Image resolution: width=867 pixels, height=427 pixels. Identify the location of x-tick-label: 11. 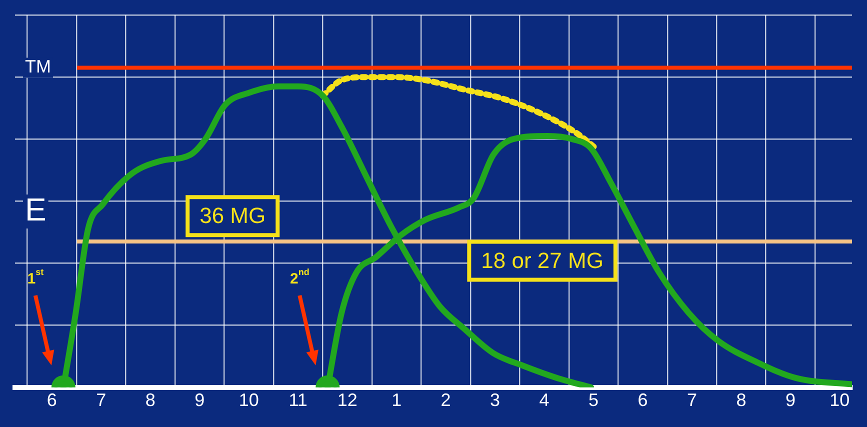
(298, 400).